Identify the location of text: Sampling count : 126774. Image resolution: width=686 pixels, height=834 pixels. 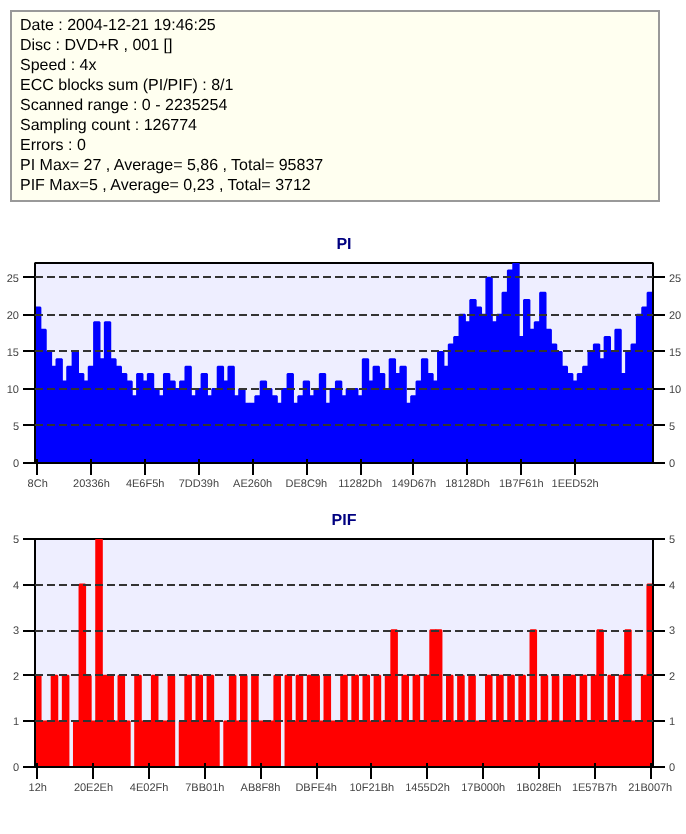
(110, 126).